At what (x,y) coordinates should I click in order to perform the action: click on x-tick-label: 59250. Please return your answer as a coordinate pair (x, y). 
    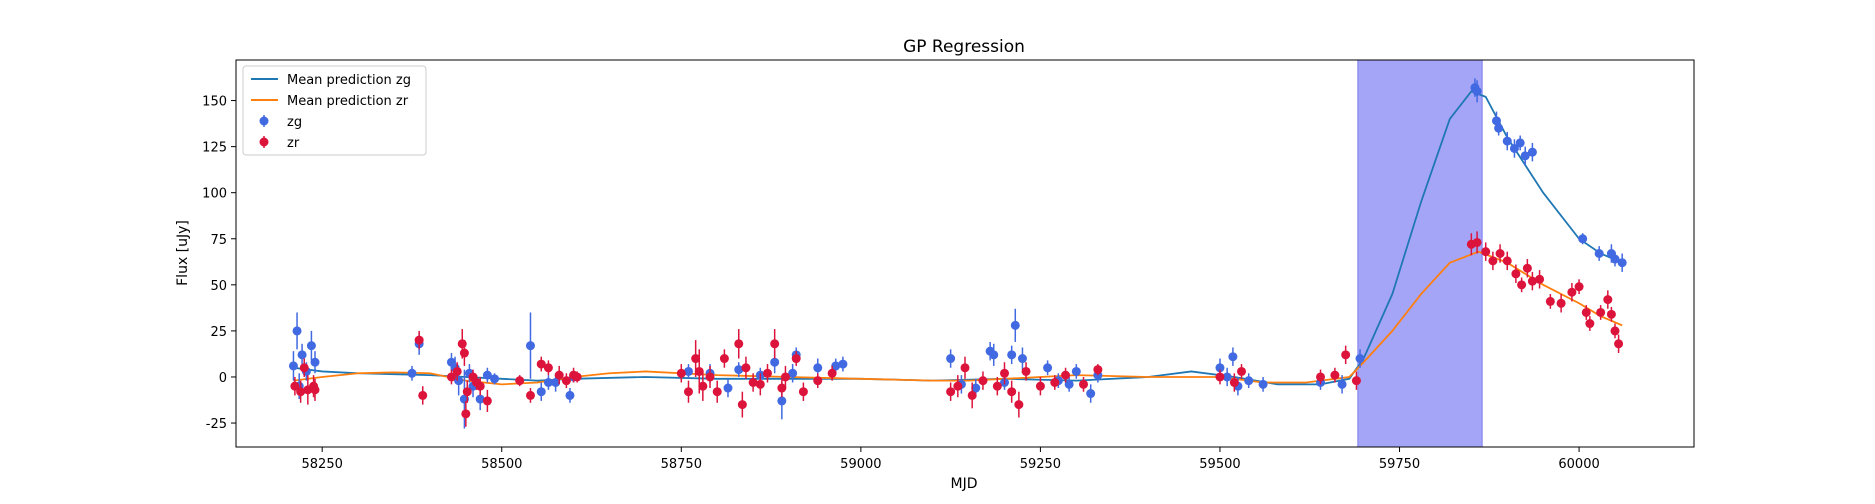
    Looking at the image, I should click on (1040, 464).